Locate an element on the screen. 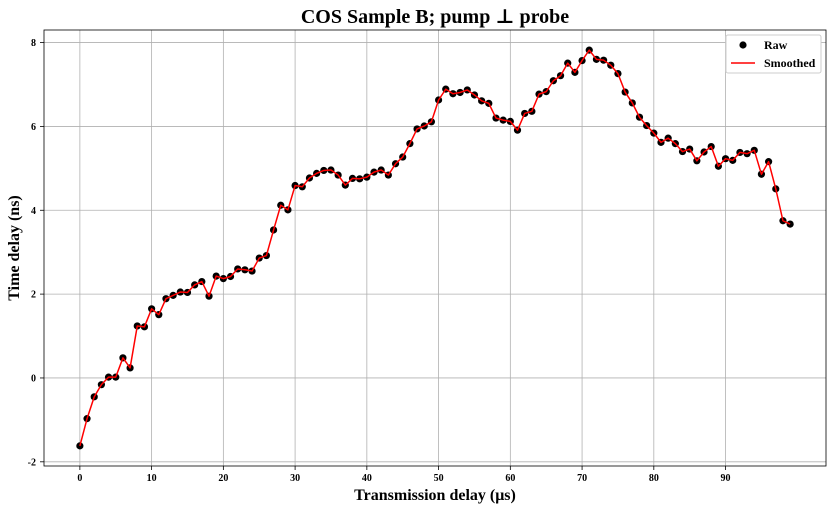 This screenshot has height=512, width=832. x-tick-label: 80 is located at coordinates (654, 478).